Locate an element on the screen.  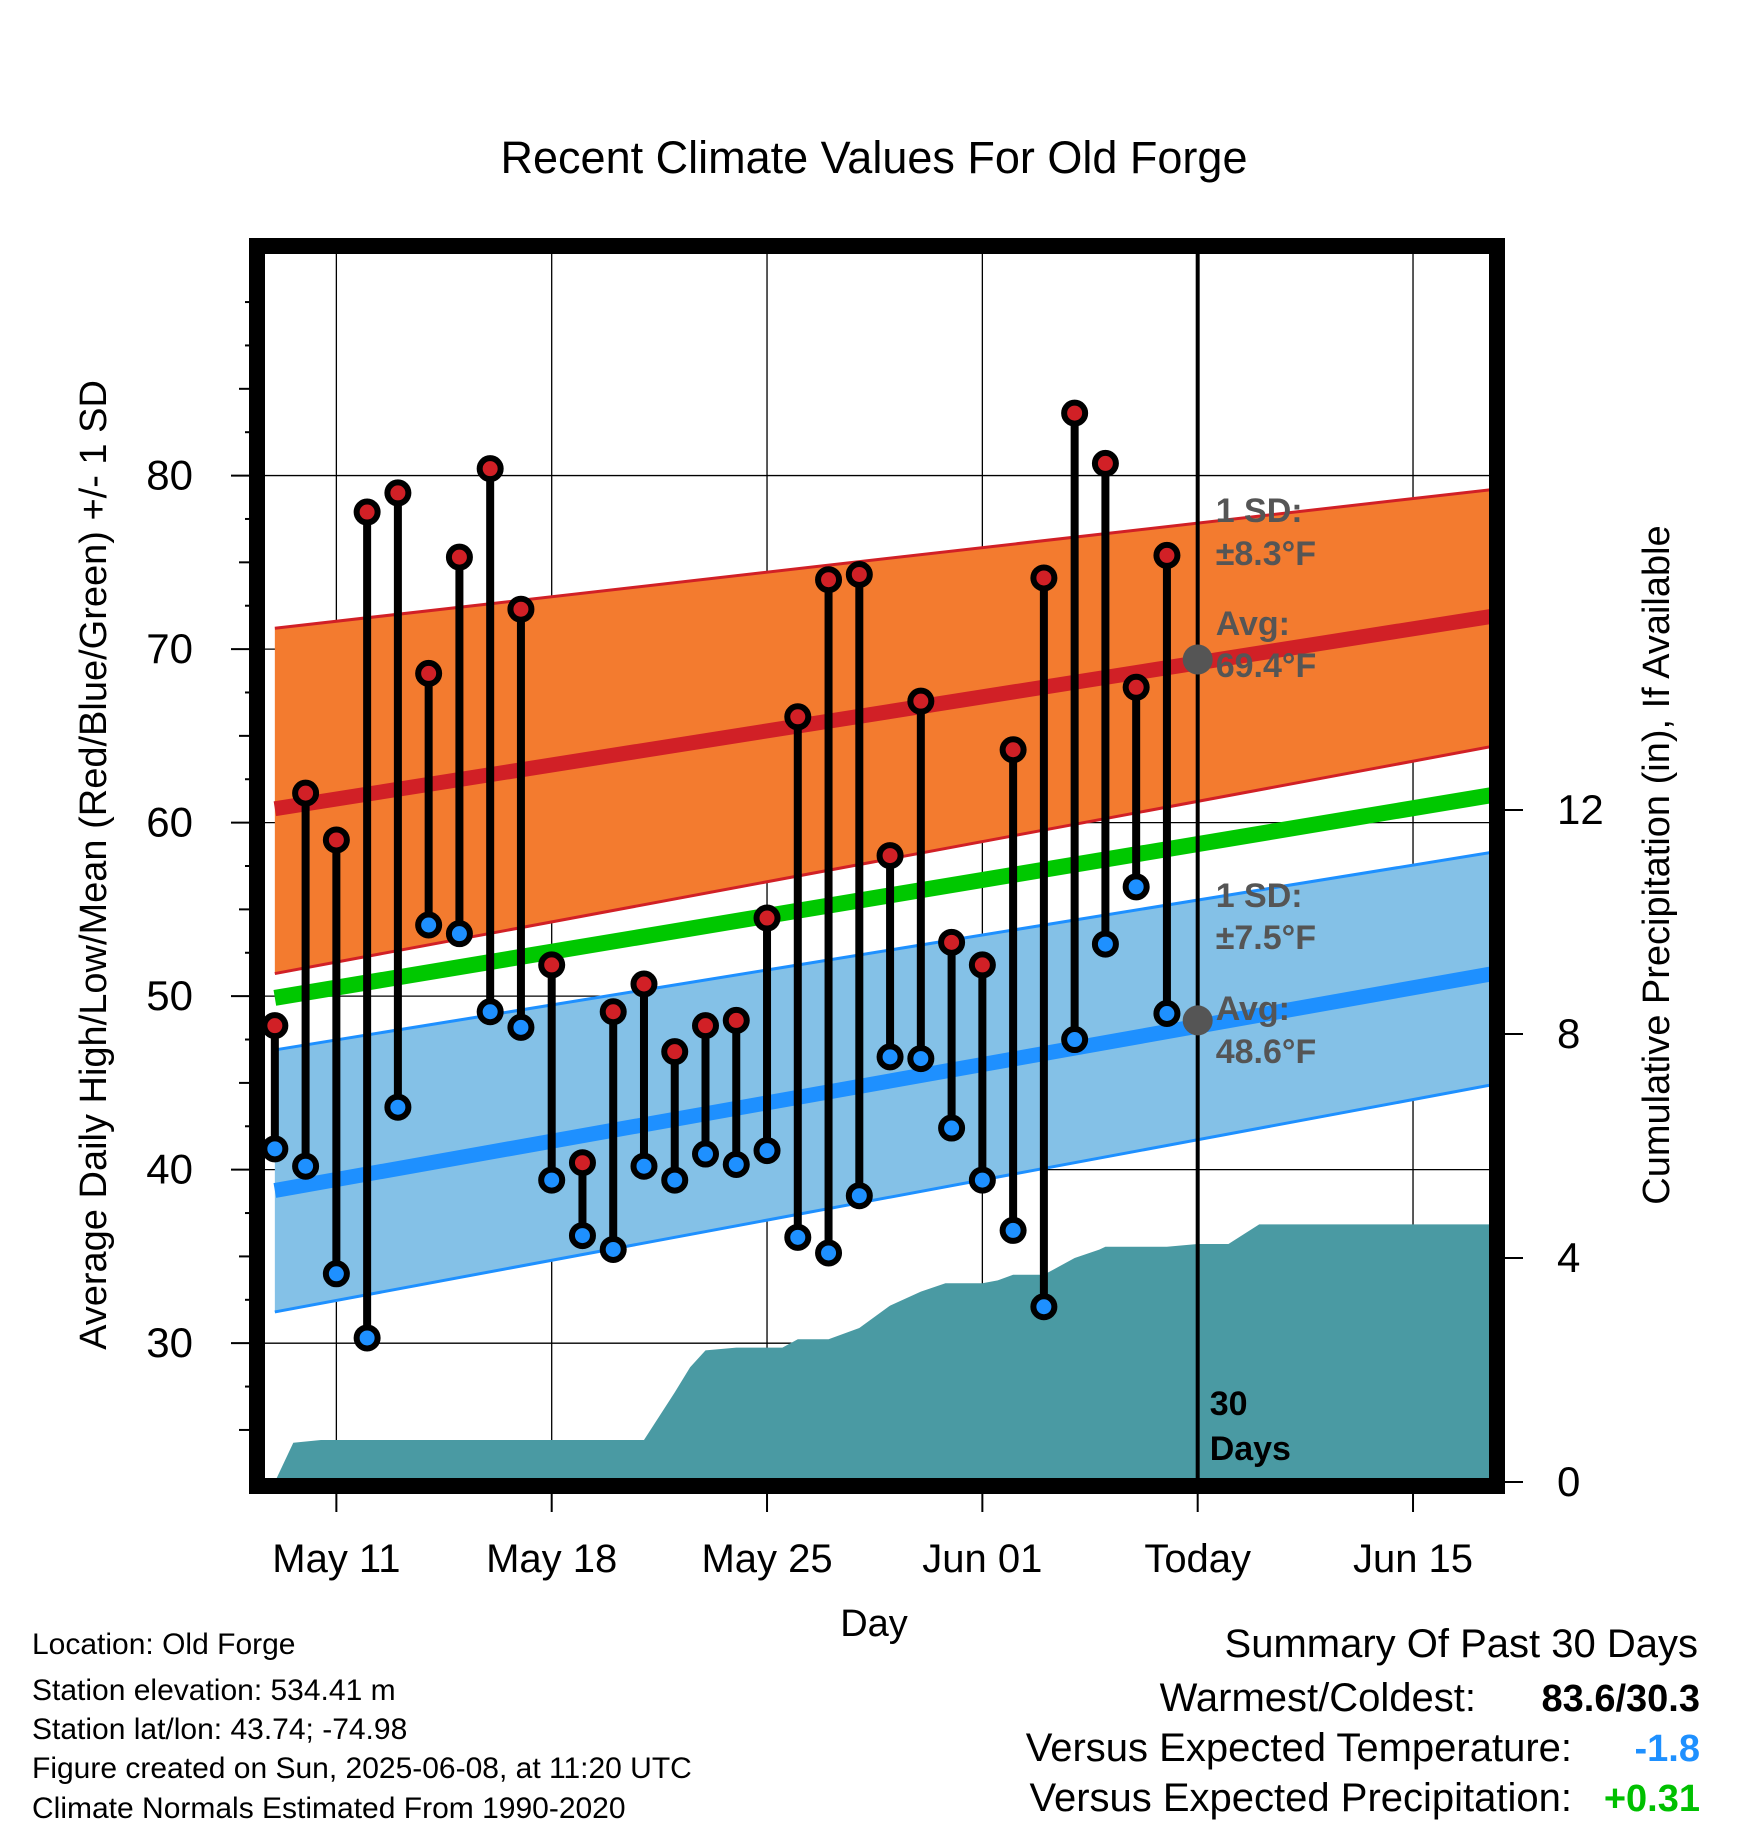
high-sd-value: ±8.3°F is located at coordinates (1266, 554).